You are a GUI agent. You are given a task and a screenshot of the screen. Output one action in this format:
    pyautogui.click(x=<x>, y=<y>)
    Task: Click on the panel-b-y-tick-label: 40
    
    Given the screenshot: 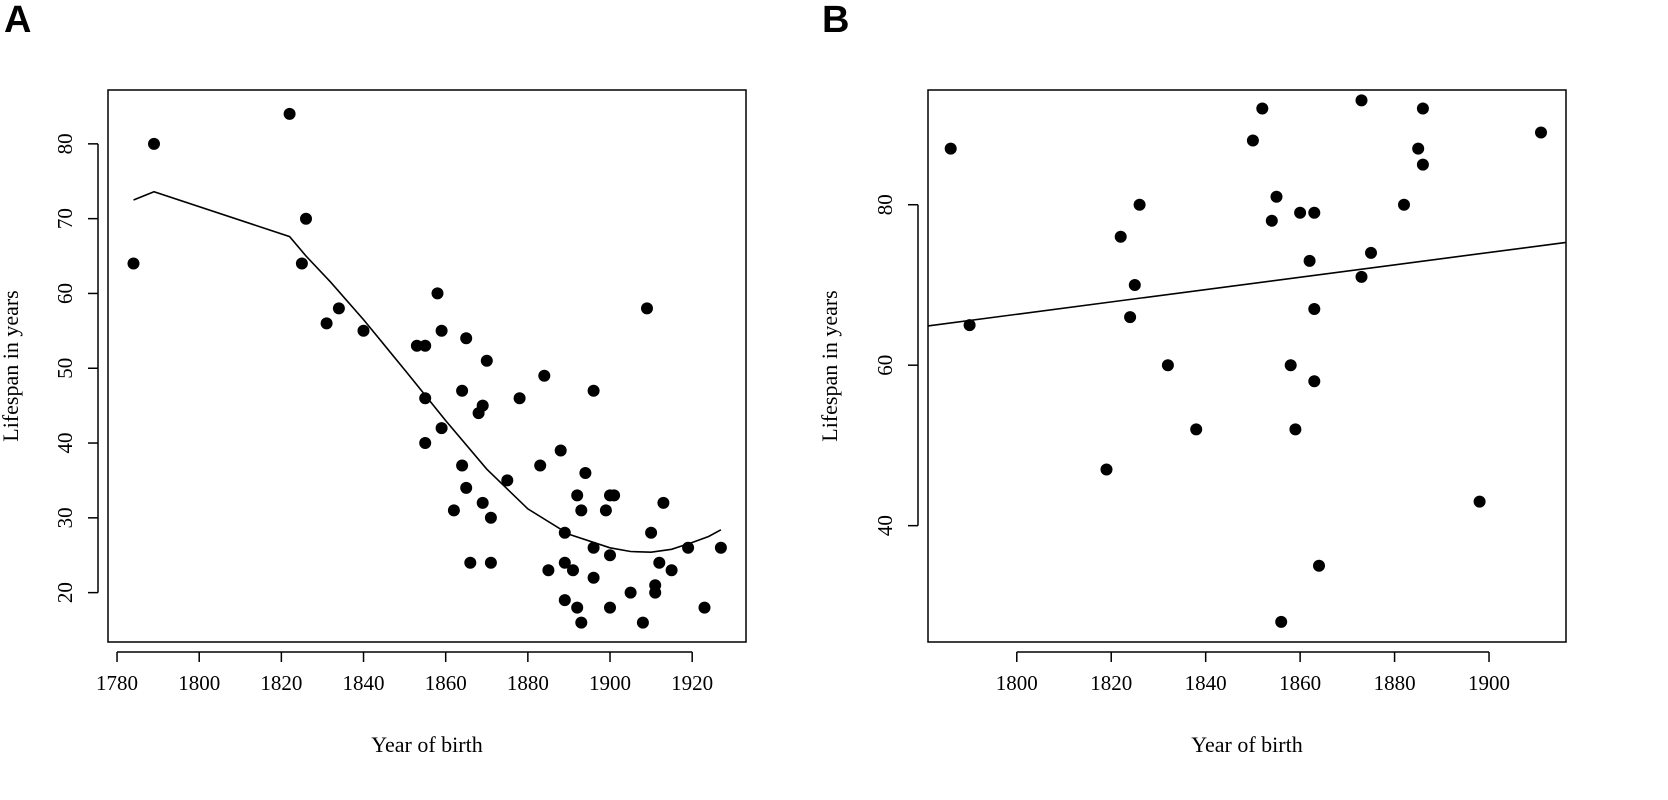 What is the action you would take?
    pyautogui.click(x=885, y=525)
    